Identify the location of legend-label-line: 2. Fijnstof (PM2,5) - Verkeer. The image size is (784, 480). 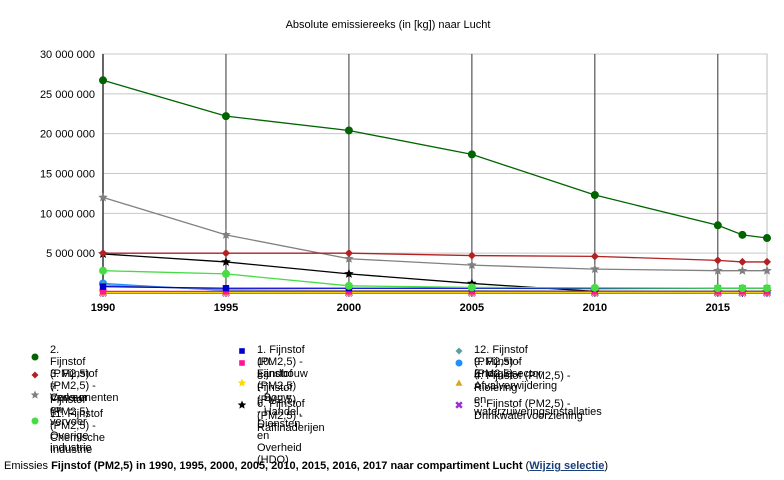
(70, 374).